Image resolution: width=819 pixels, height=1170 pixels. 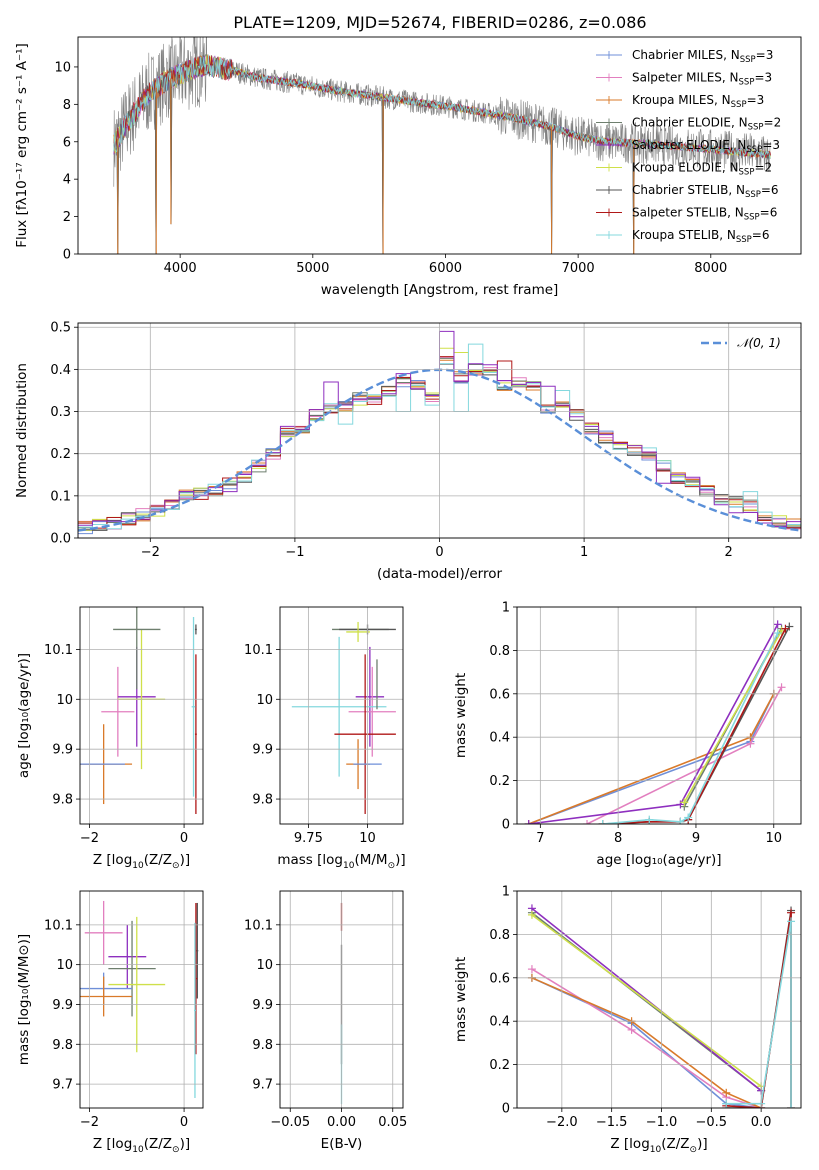 What do you see at coordinates (60, 412) in the screenshot?
I see `y-tick-label: 0.3` at bounding box center [60, 412].